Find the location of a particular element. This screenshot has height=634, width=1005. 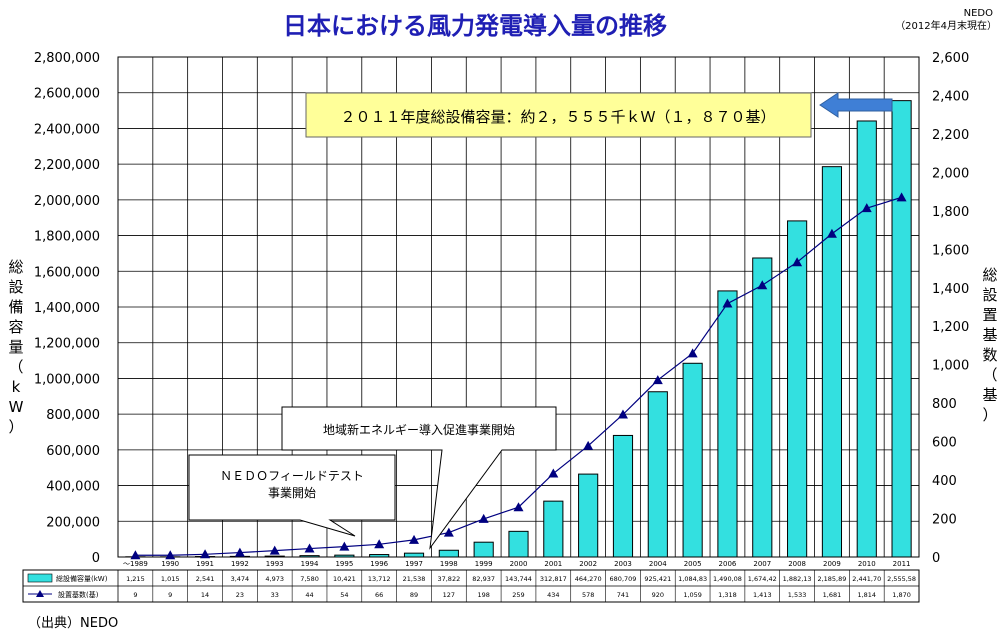

table-cell-count: 127 is located at coordinates (449, 595).